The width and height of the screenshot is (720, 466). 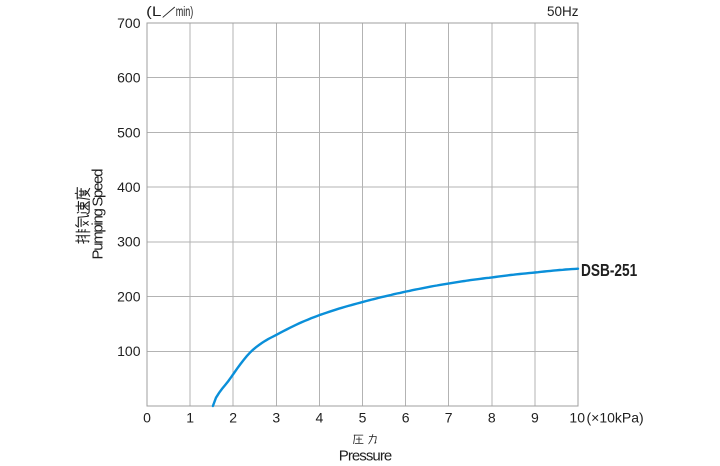 I want to click on svg-text: Pumping Speed, so click(x=98, y=214).